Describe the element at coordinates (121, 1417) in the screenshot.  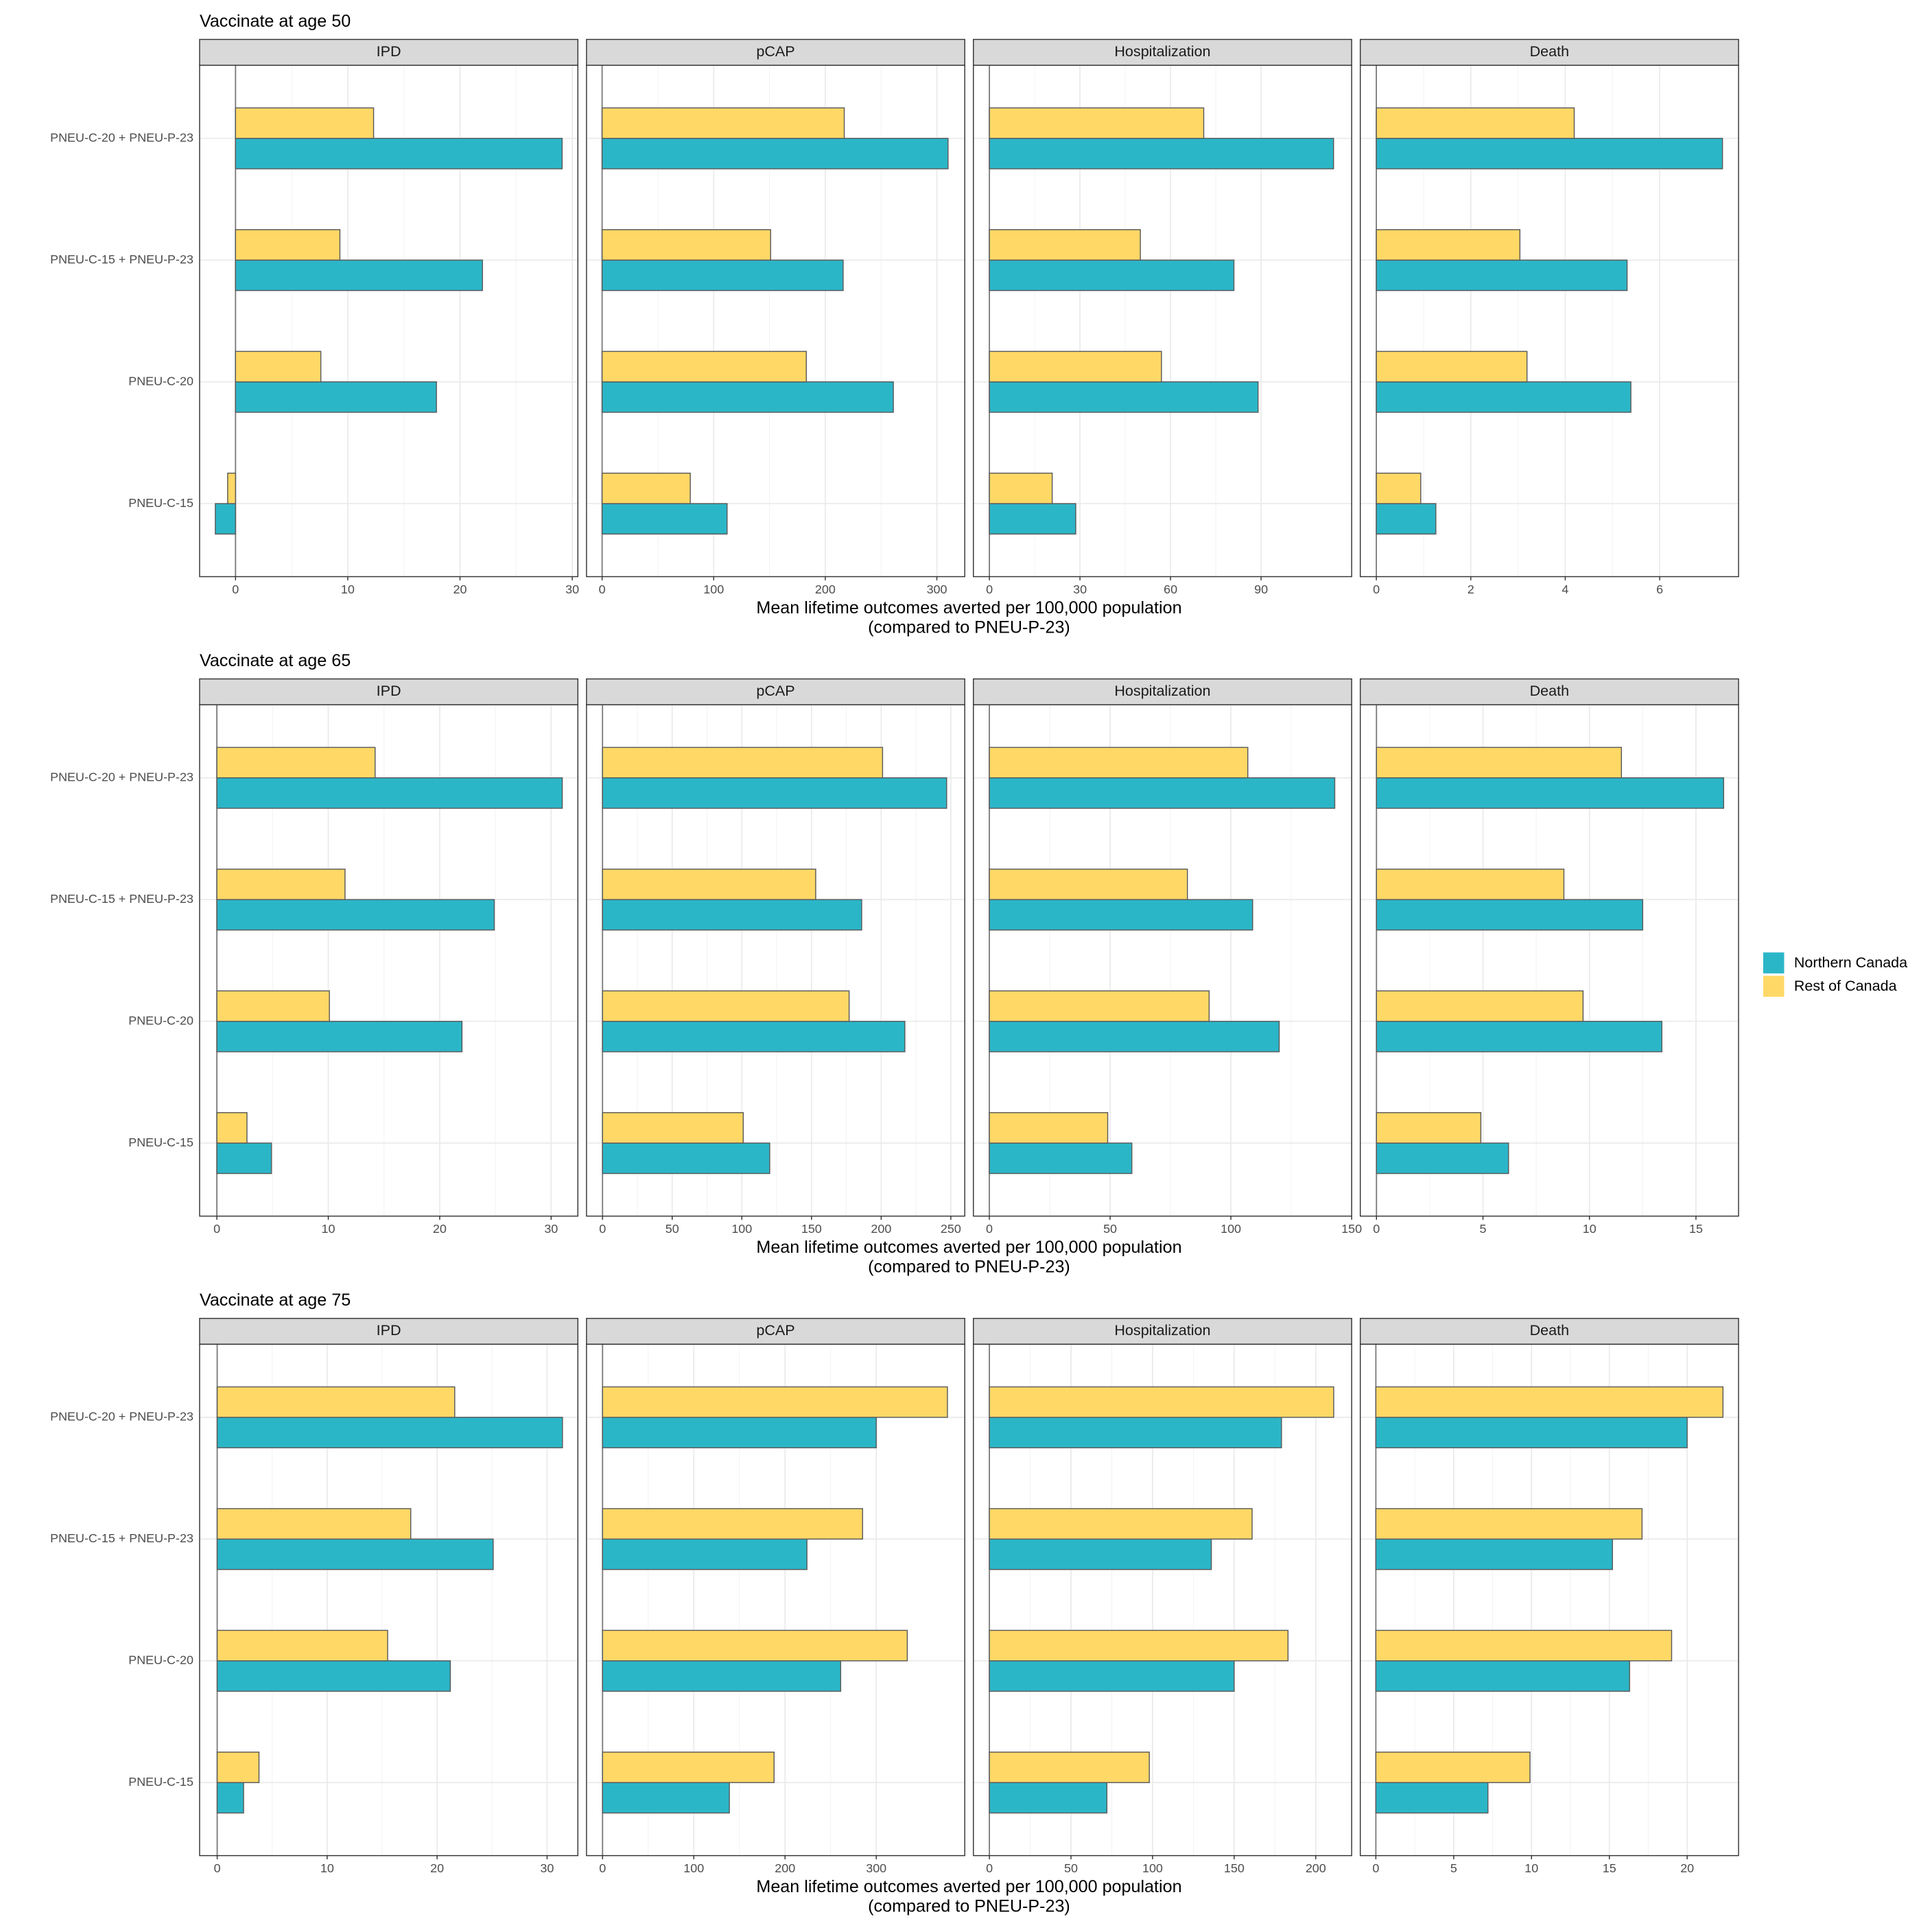
I see `category-label: PNEU-C-20 + PNEU-P-23` at that location.